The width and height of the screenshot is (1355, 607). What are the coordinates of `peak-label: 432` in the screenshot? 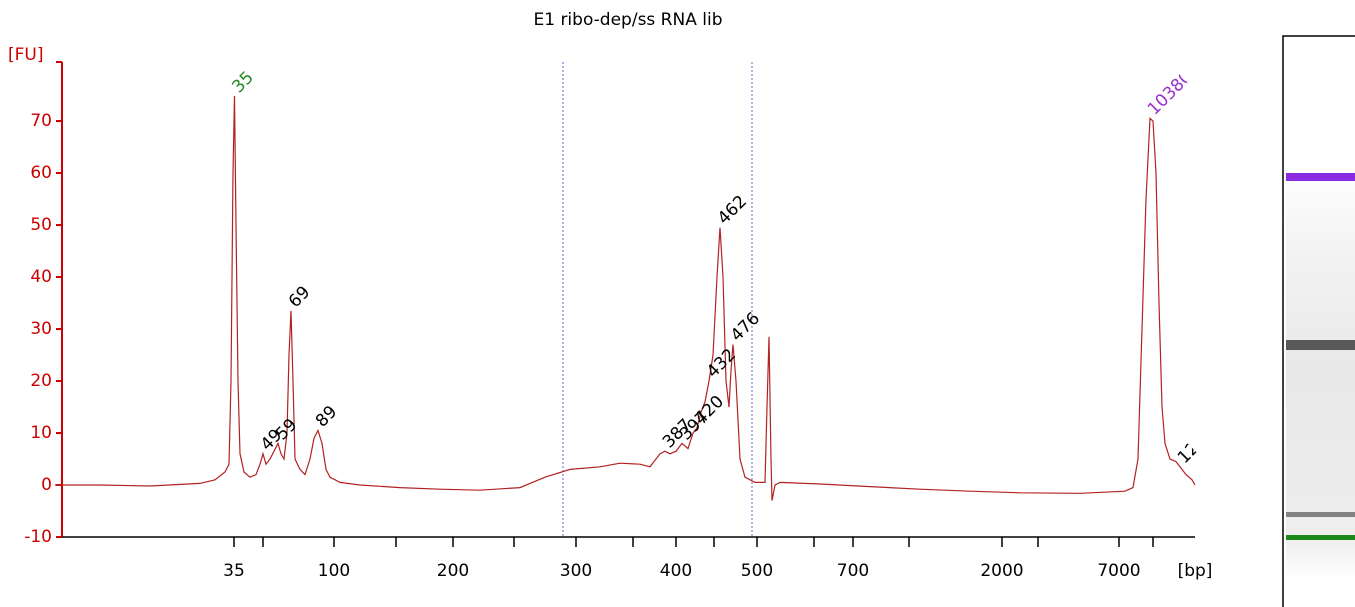 It's located at (721, 363).